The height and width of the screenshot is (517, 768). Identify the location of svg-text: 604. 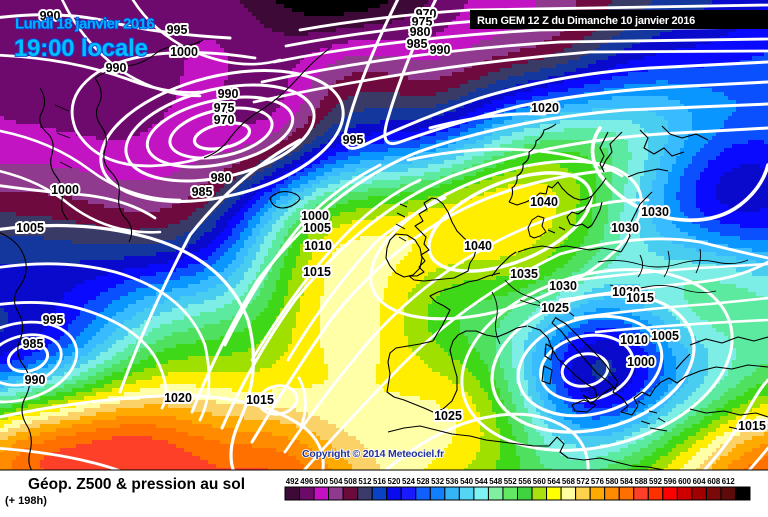
(700, 481).